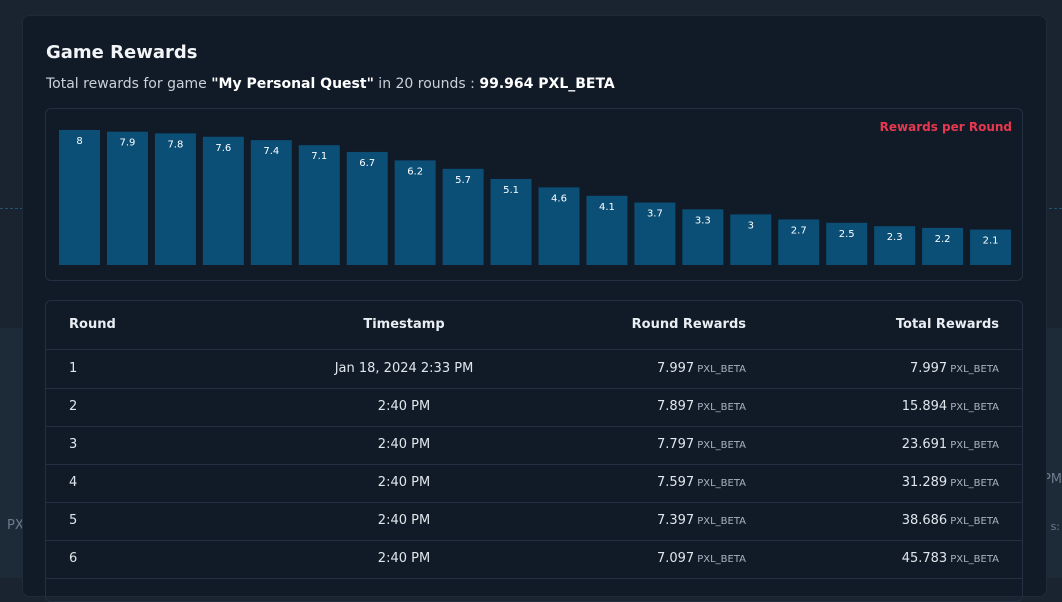 The height and width of the screenshot is (602, 1062). I want to click on cell-total-rewards: 23.691 PXL_BETA, so click(950, 445).